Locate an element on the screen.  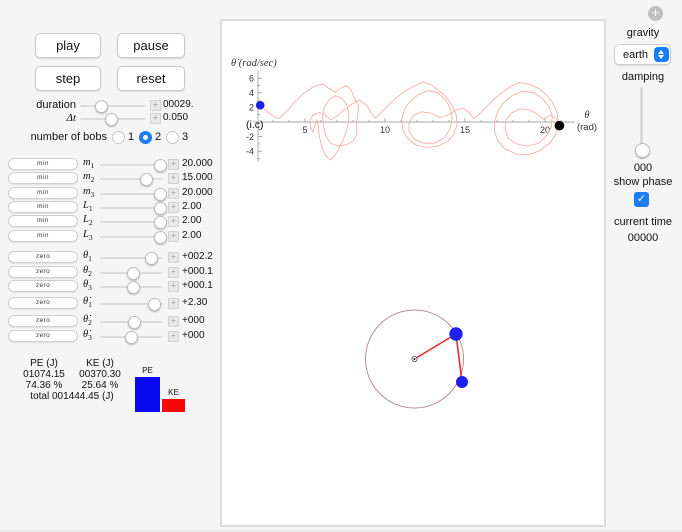
m3-label: m3 is located at coordinates (89, 193).